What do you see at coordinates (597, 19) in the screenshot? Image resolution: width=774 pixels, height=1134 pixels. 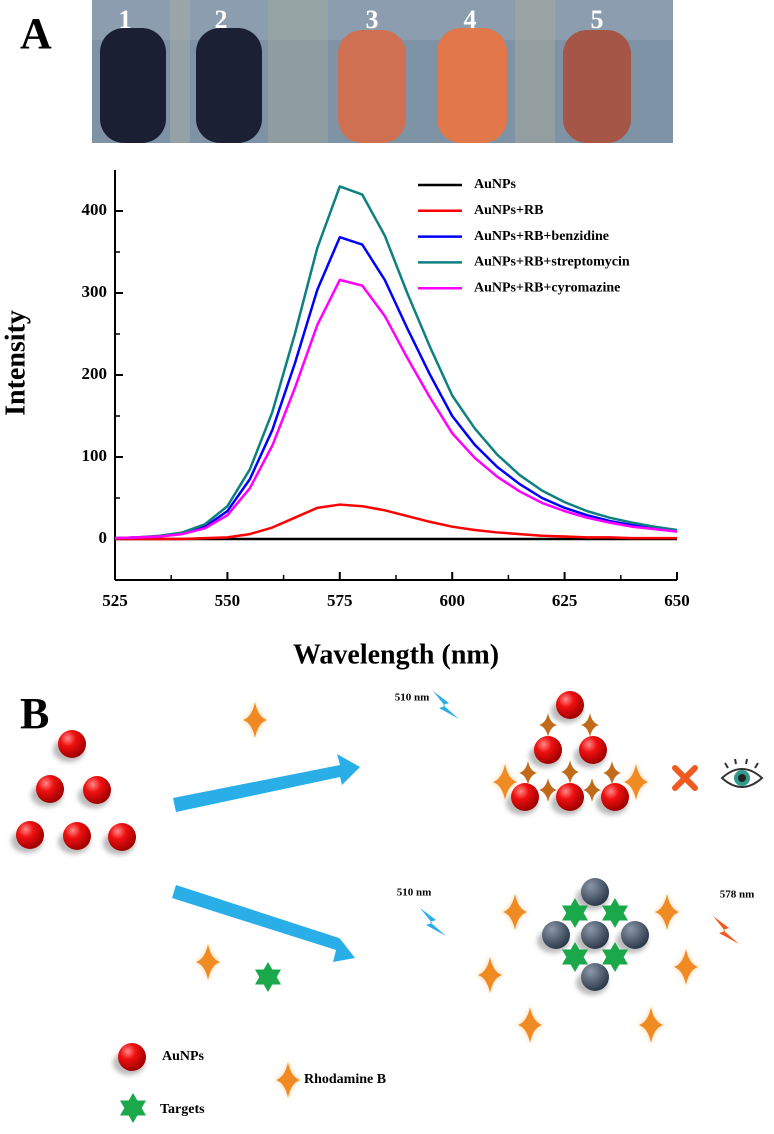 I see `tube-label: 5` at bounding box center [597, 19].